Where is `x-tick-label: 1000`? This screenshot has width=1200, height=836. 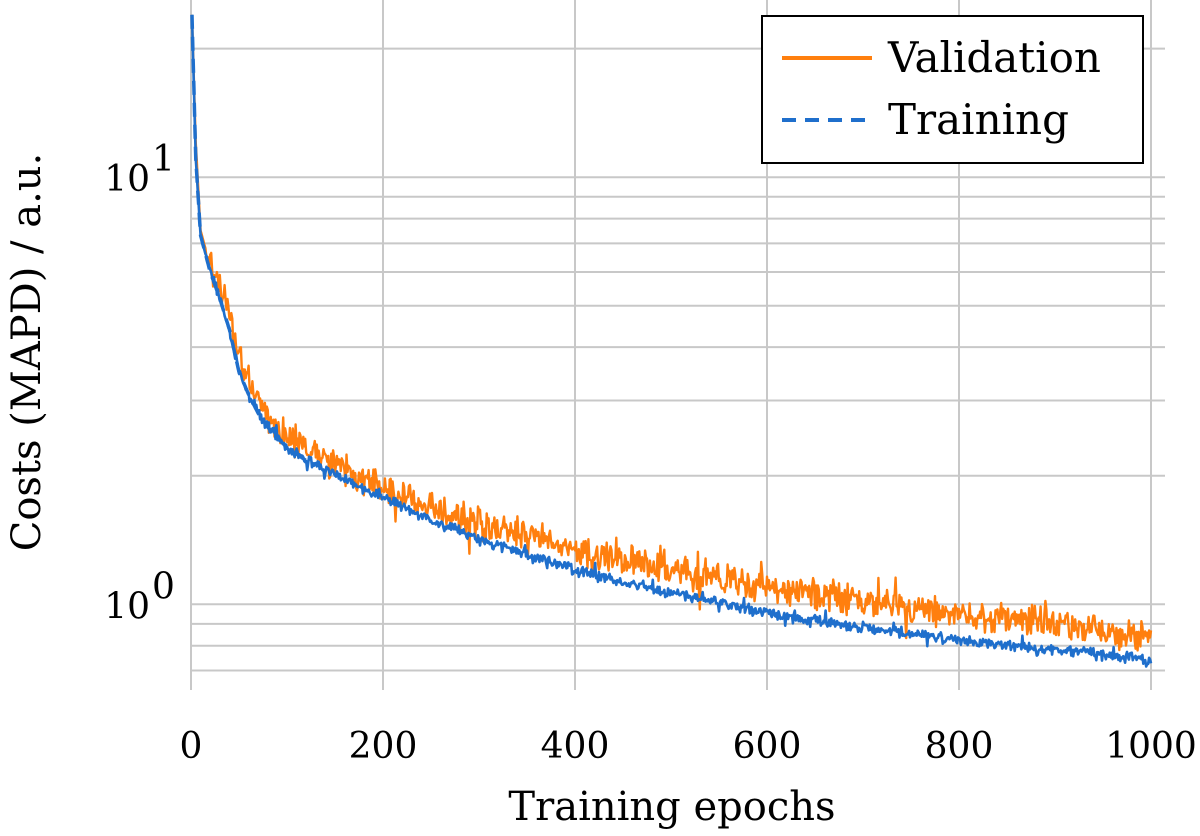 x-tick-label: 1000 is located at coordinates (1151, 746).